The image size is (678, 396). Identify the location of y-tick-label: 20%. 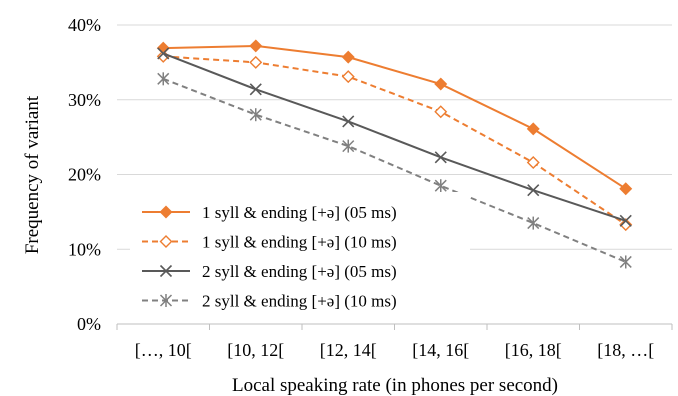
(84, 175).